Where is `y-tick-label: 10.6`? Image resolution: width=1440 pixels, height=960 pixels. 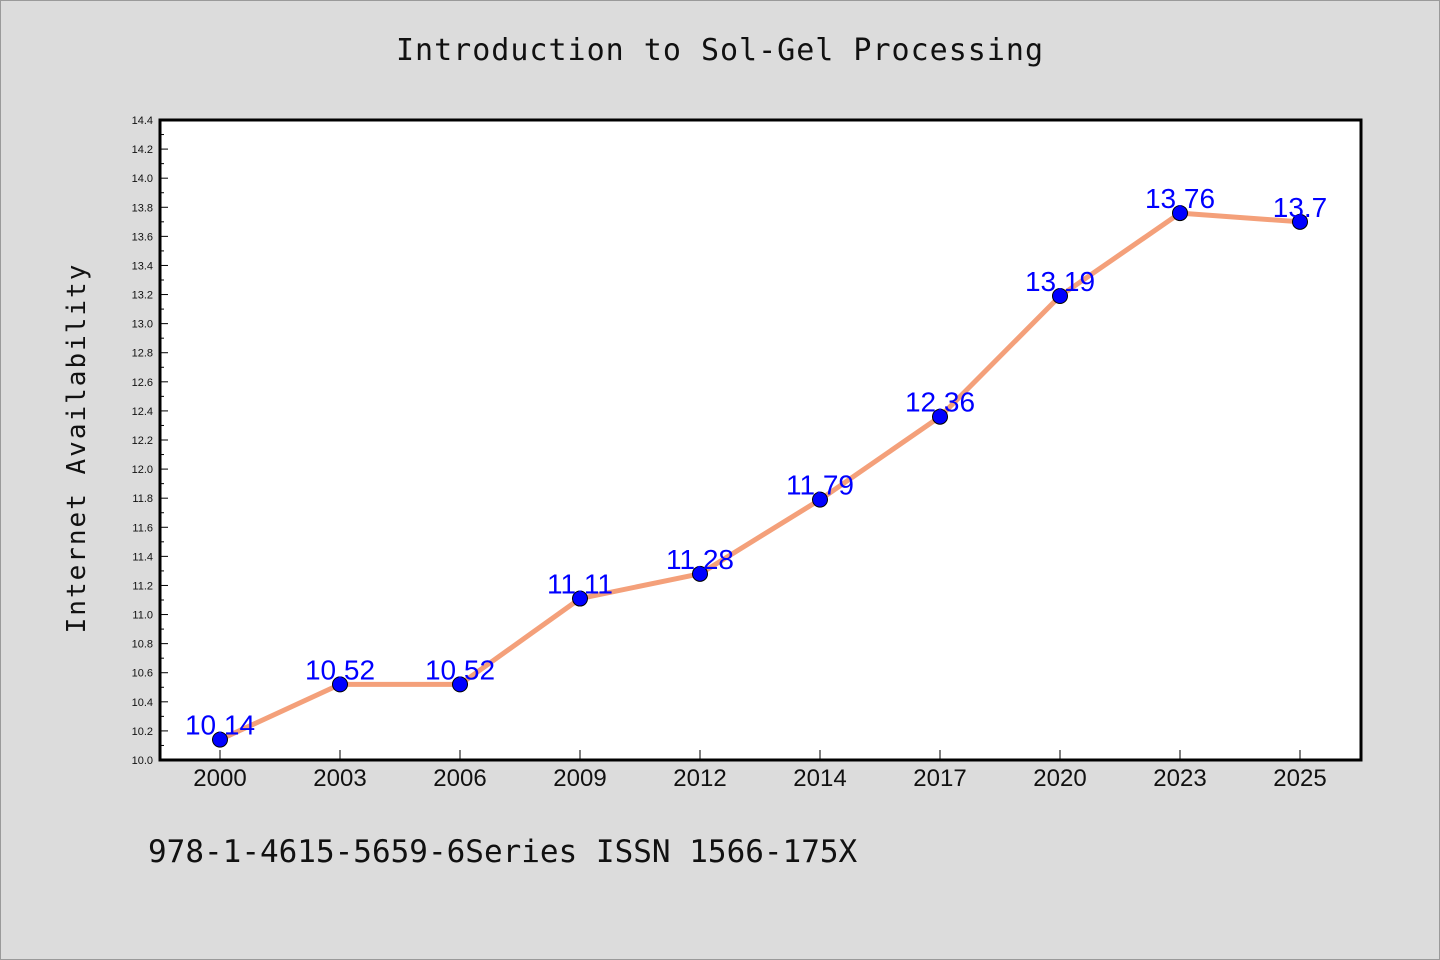 y-tick-label: 10.6 is located at coordinates (142, 674).